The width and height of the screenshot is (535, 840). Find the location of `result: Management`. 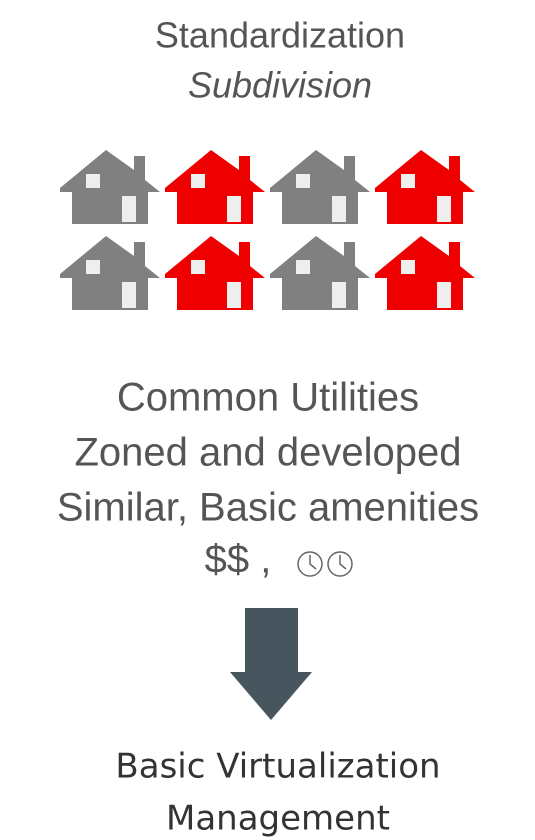

result: Management is located at coordinates (278, 819).